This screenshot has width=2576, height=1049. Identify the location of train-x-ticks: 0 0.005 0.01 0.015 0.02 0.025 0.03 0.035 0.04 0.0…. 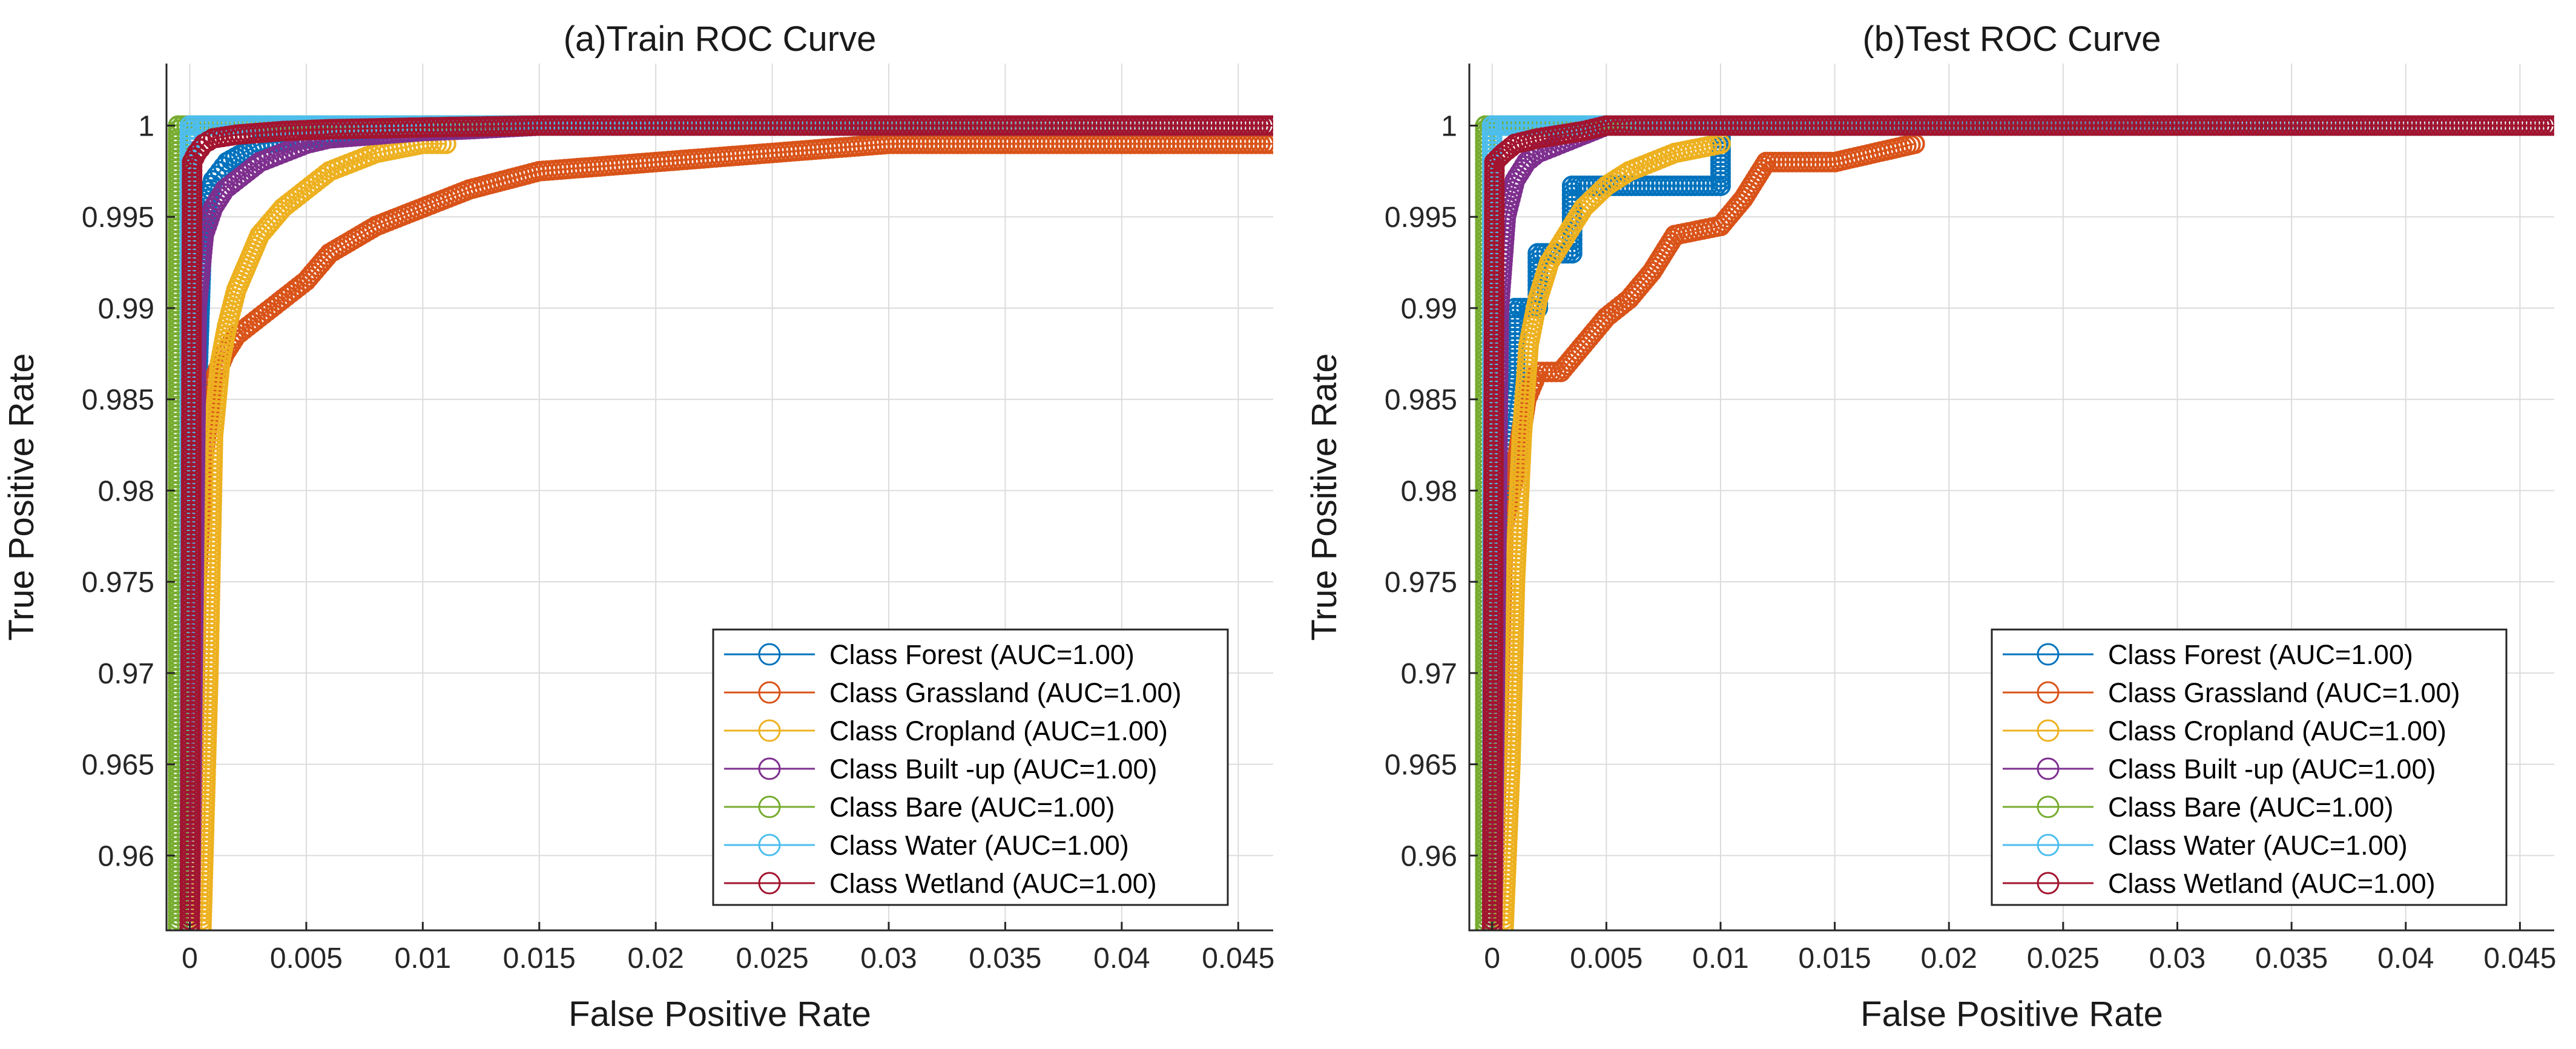
(728, 948).